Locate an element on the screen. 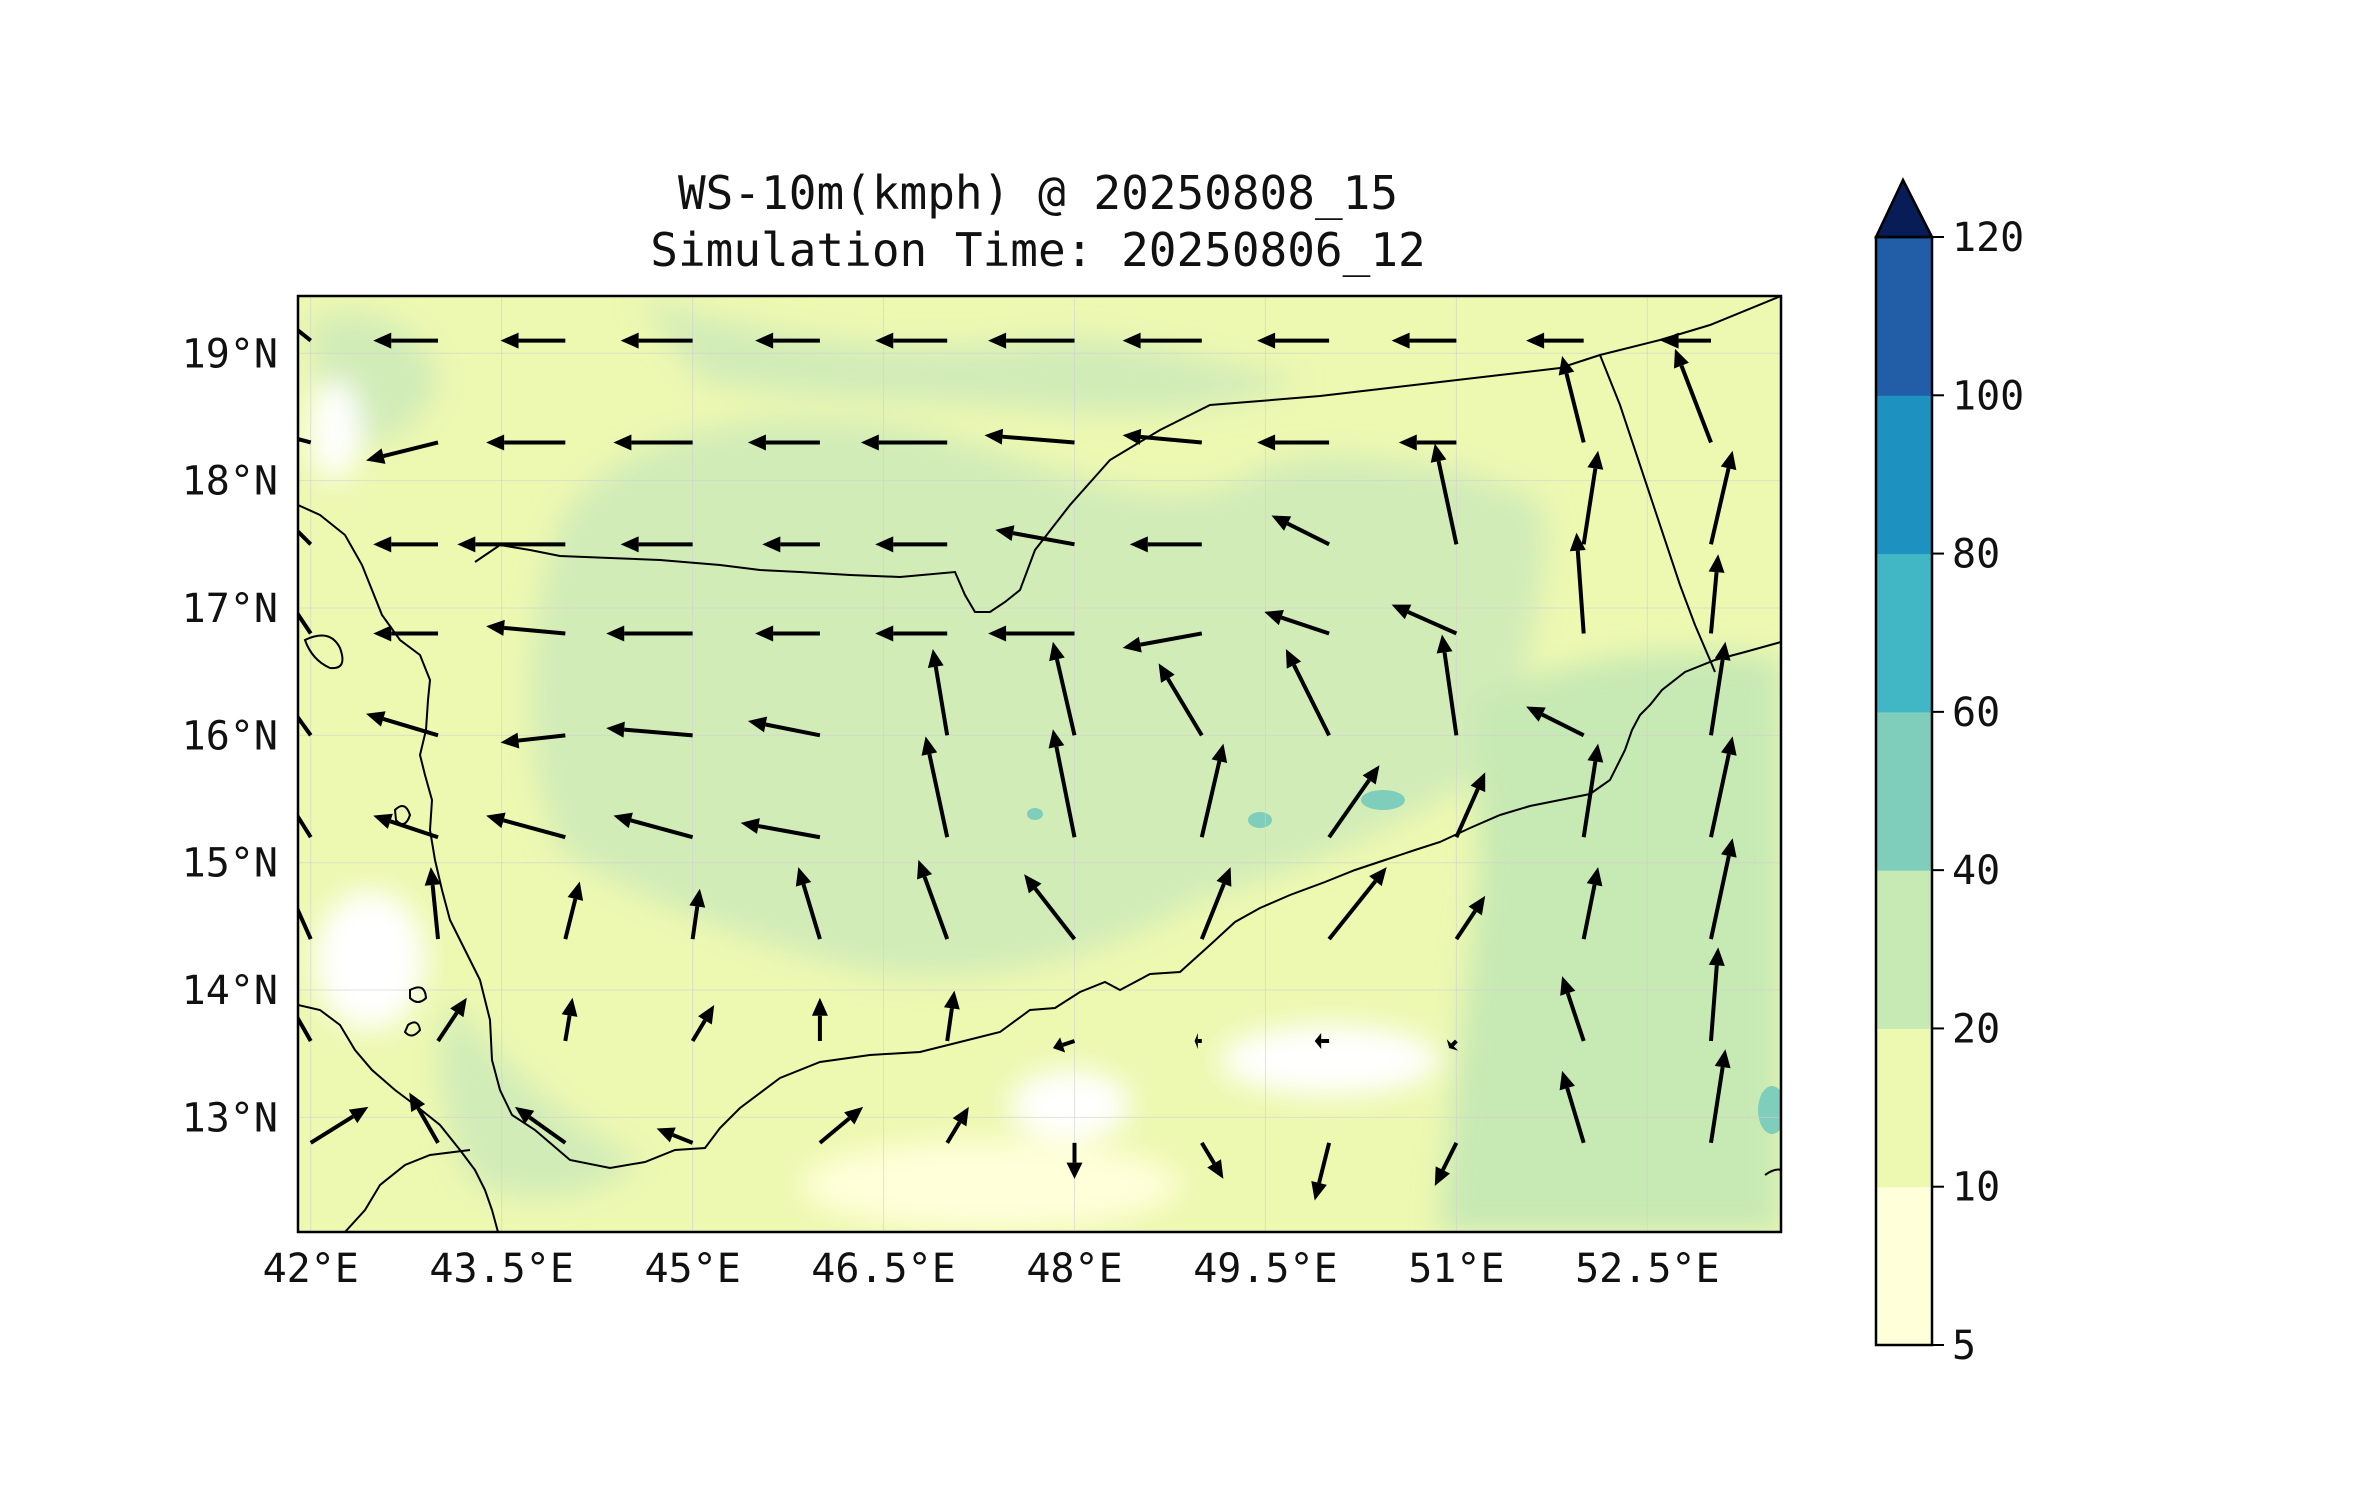  colorbar-tick-label: 100 is located at coordinates (1988, 396).